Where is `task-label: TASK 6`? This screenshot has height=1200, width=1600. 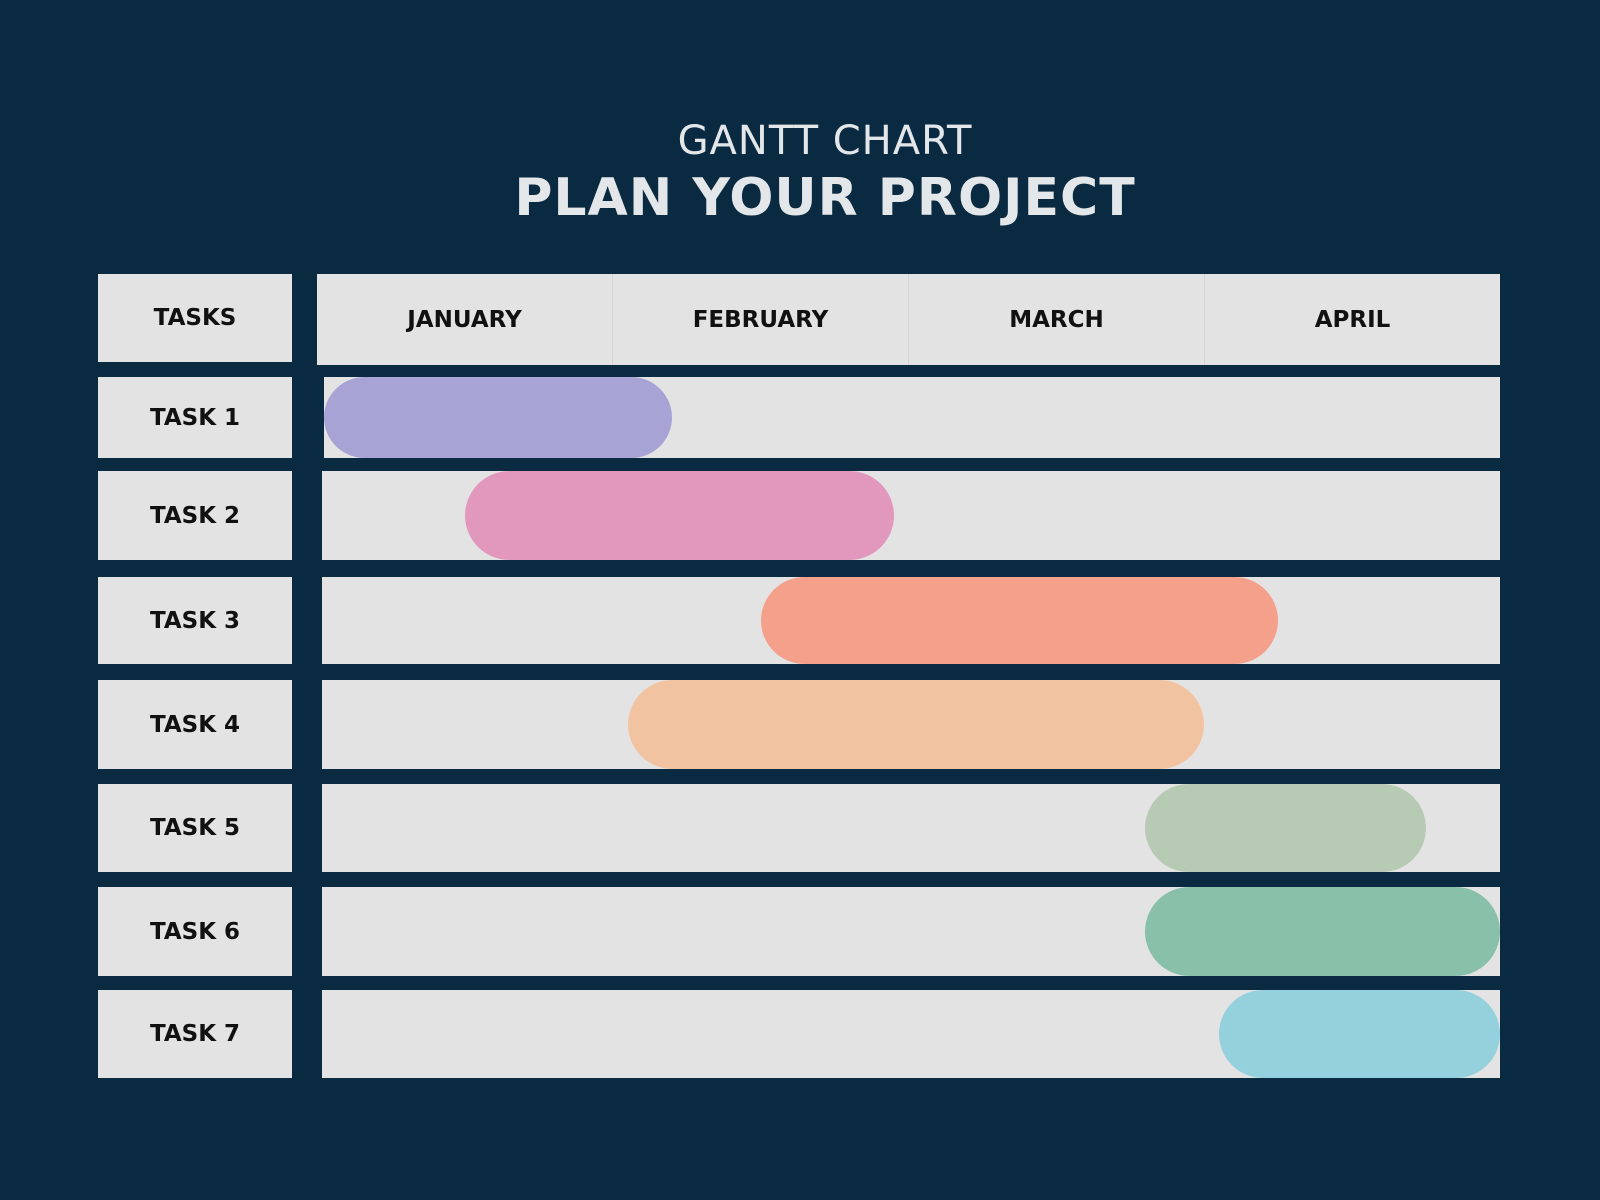
task-label: TASK 6 is located at coordinates (195, 931).